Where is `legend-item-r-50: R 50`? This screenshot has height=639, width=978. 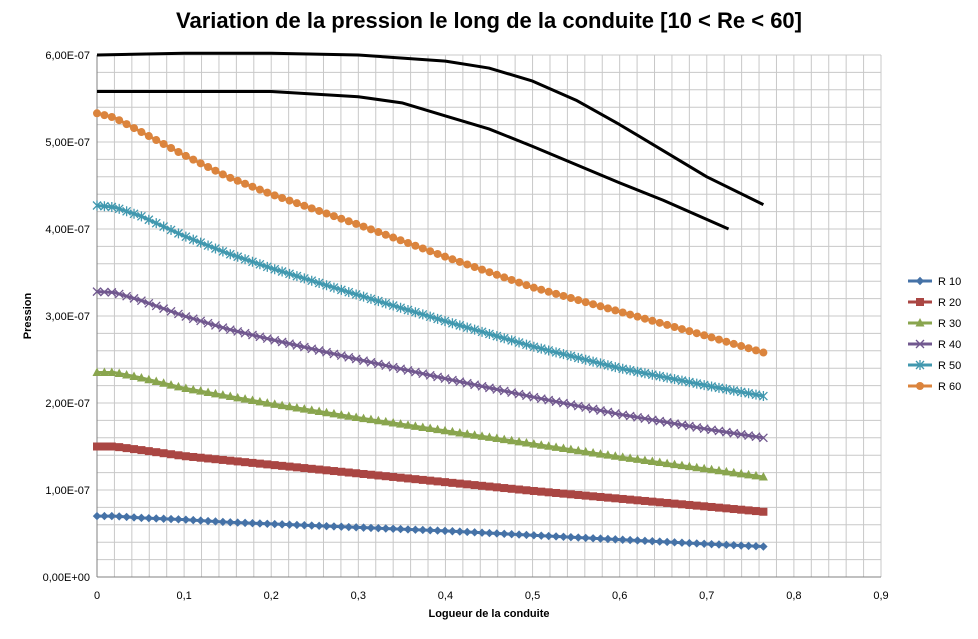
legend-item-r-50: R 50 is located at coordinates (934, 366).